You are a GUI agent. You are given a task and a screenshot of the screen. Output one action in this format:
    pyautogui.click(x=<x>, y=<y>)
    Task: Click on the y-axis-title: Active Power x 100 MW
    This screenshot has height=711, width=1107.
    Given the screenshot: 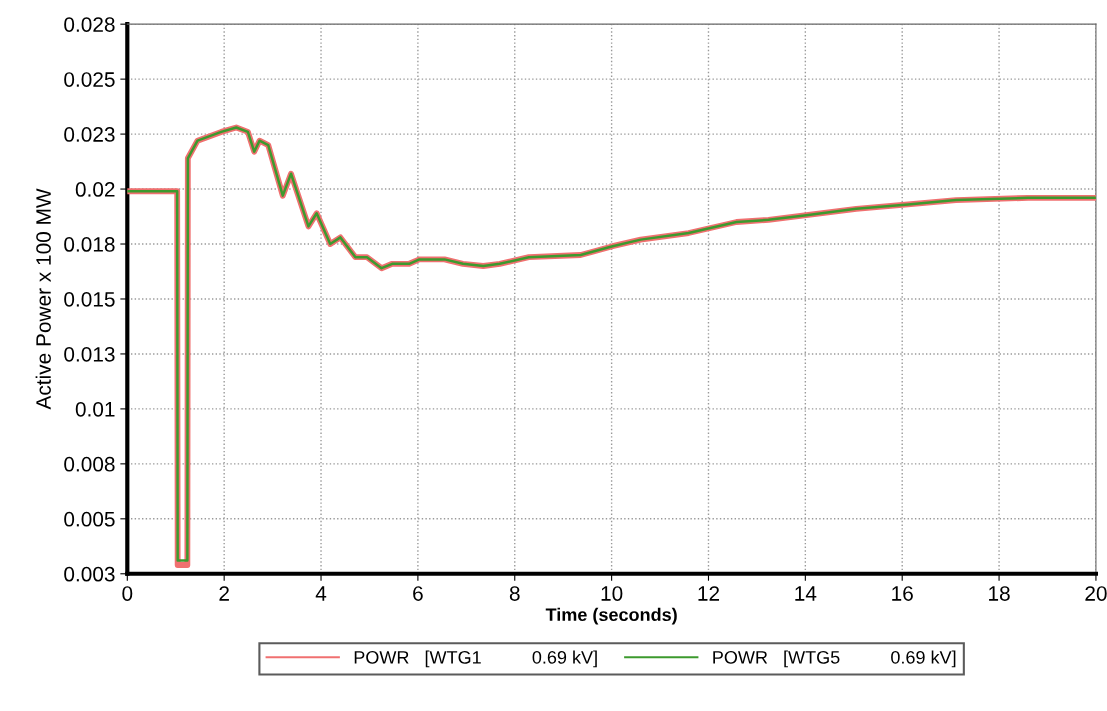 What is the action you would take?
    pyautogui.click(x=43, y=299)
    